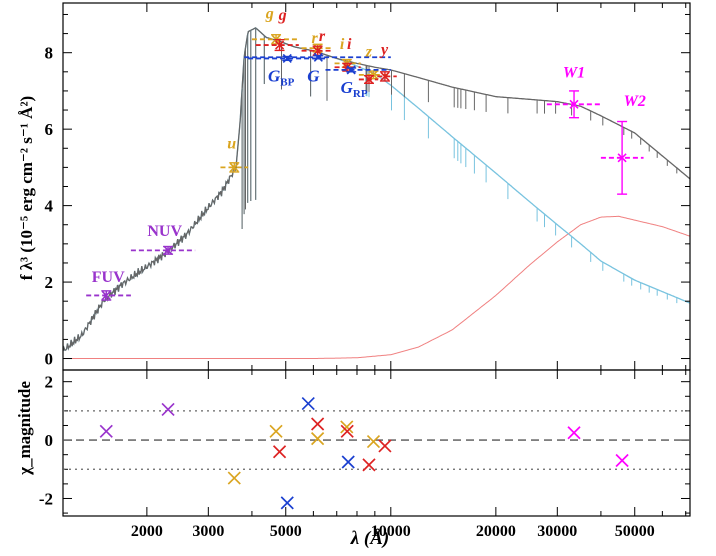 The height and width of the screenshot is (556, 716). What do you see at coordinates (46, 498) in the screenshot?
I see `y-tick-label: -2` at bounding box center [46, 498].